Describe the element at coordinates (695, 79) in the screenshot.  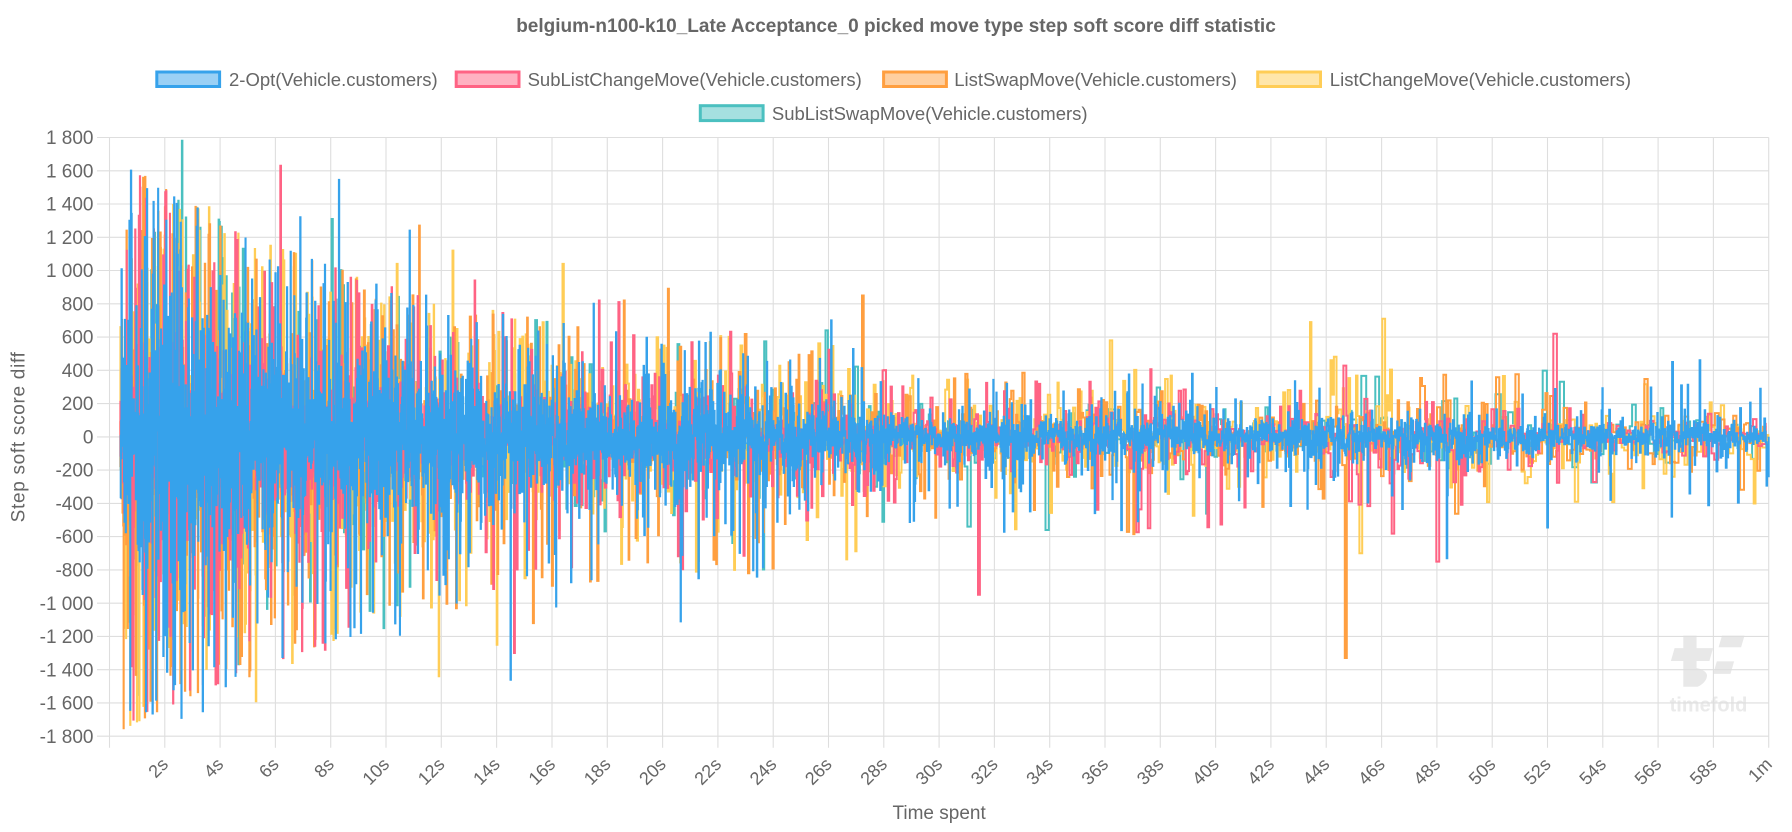
I see `svg-text:SubListChangeMove(Vehicle.cust: SubListChangeMove(Vehicle.customers)` at that location.